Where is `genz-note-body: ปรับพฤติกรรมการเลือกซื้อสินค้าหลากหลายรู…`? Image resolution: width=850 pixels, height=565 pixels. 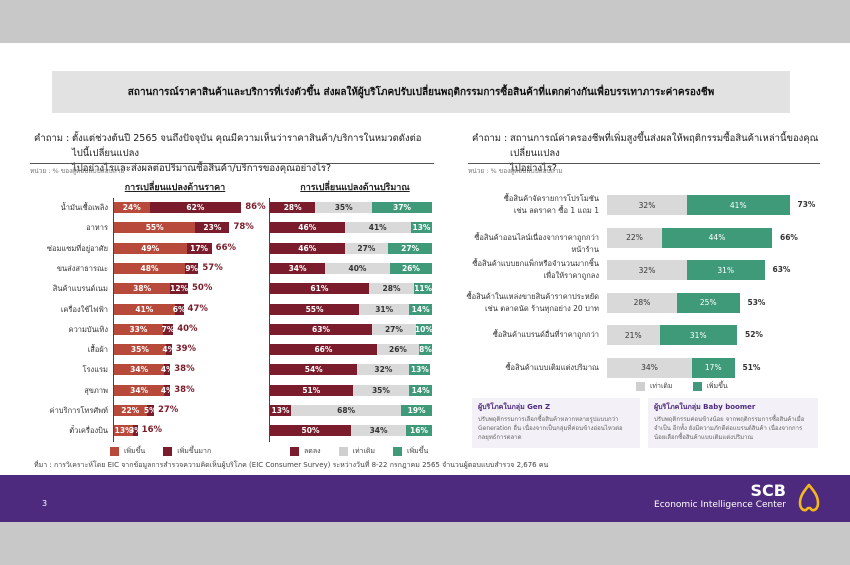
genz-note-body: ปรับพฤติกรรมการเลือกซื้อสินค้าหลากหลายรู… is located at coordinates (550, 428).